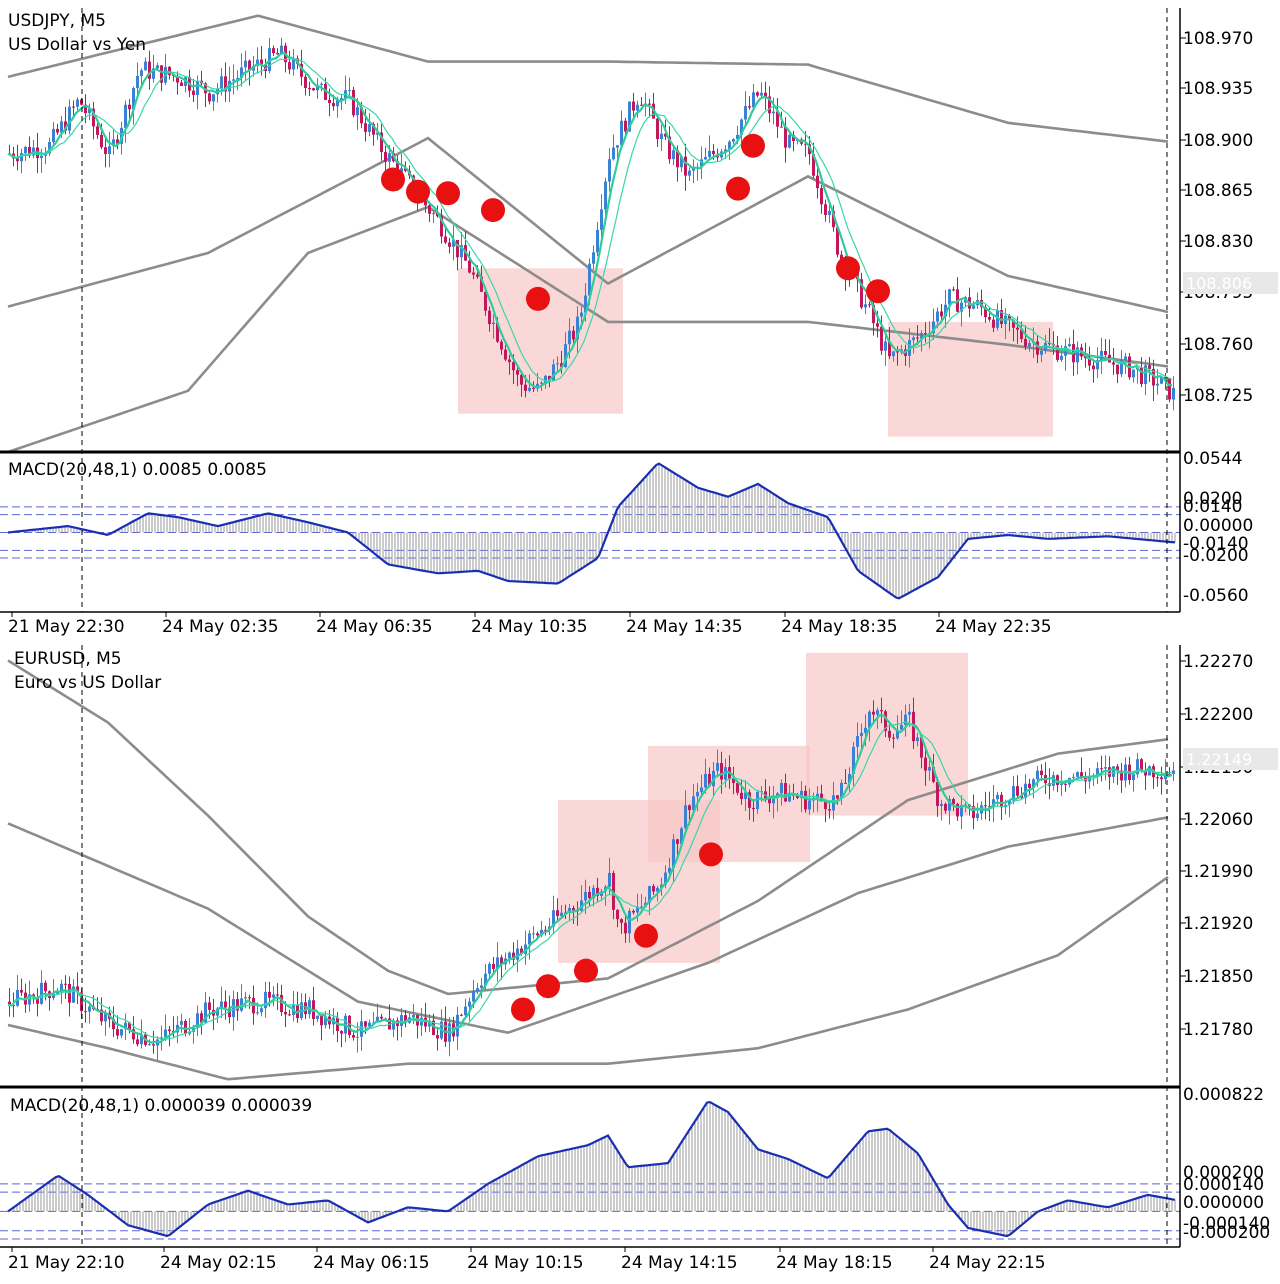  What do you see at coordinates (1218, 924) in the screenshot?
I see `price-tick-label: 1.21920` at bounding box center [1218, 924].